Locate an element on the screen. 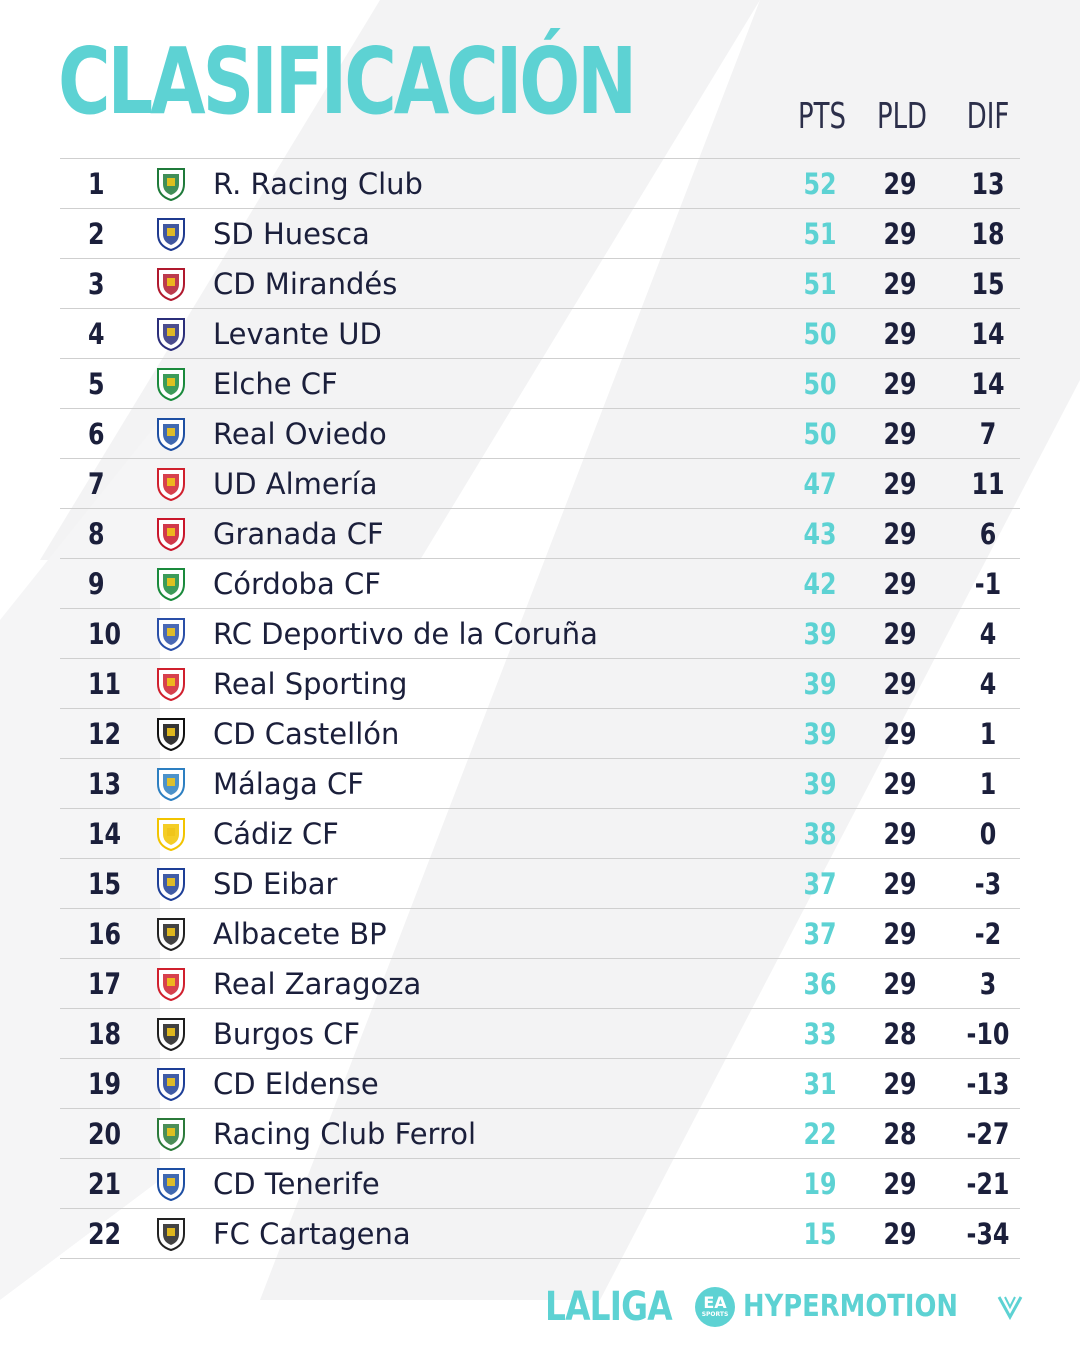 The width and height of the screenshot is (1080, 1350). huesca-crest-icon is located at coordinates (171, 234).